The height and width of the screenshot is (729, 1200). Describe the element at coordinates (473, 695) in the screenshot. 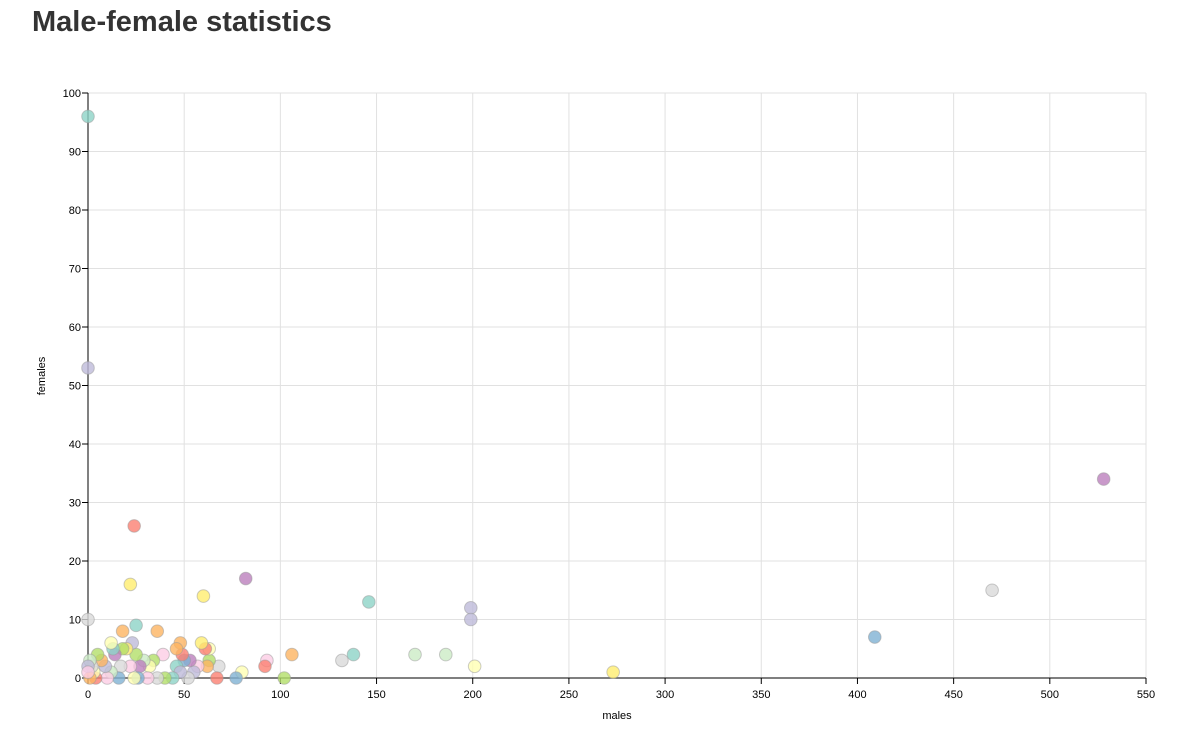

I see `x-tick-label: 200` at that location.